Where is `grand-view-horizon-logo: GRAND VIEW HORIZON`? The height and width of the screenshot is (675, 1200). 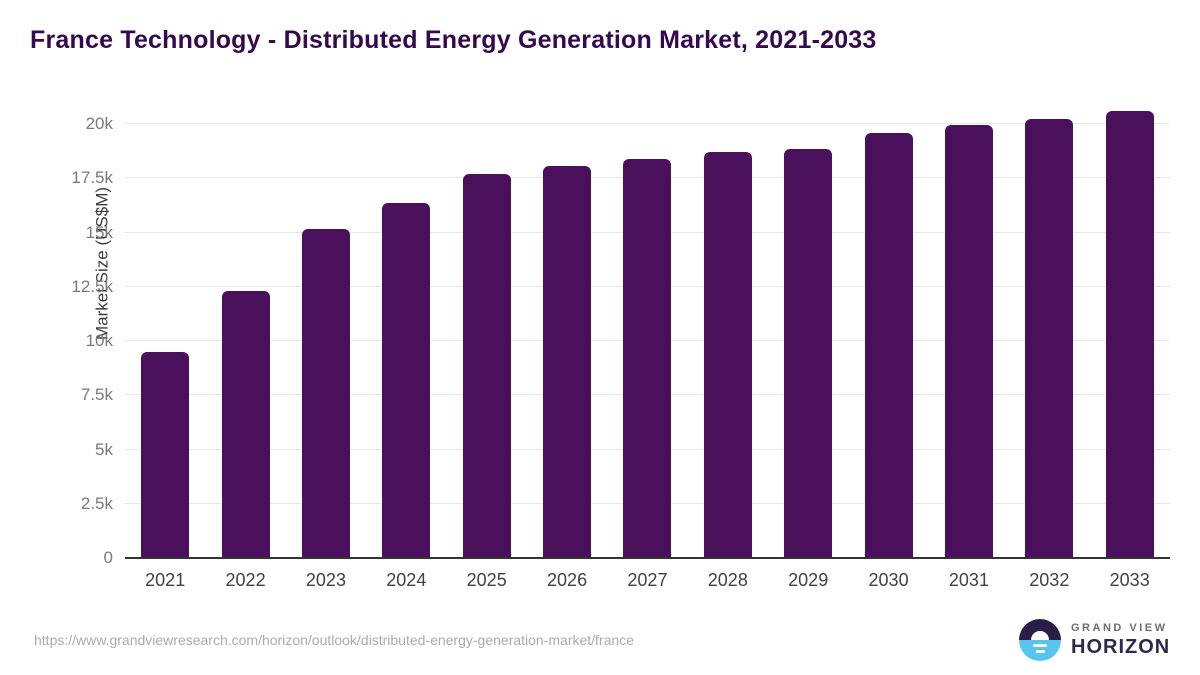
grand-view-horizon-logo: GRAND VIEW HORIZON is located at coordinates (1094, 640).